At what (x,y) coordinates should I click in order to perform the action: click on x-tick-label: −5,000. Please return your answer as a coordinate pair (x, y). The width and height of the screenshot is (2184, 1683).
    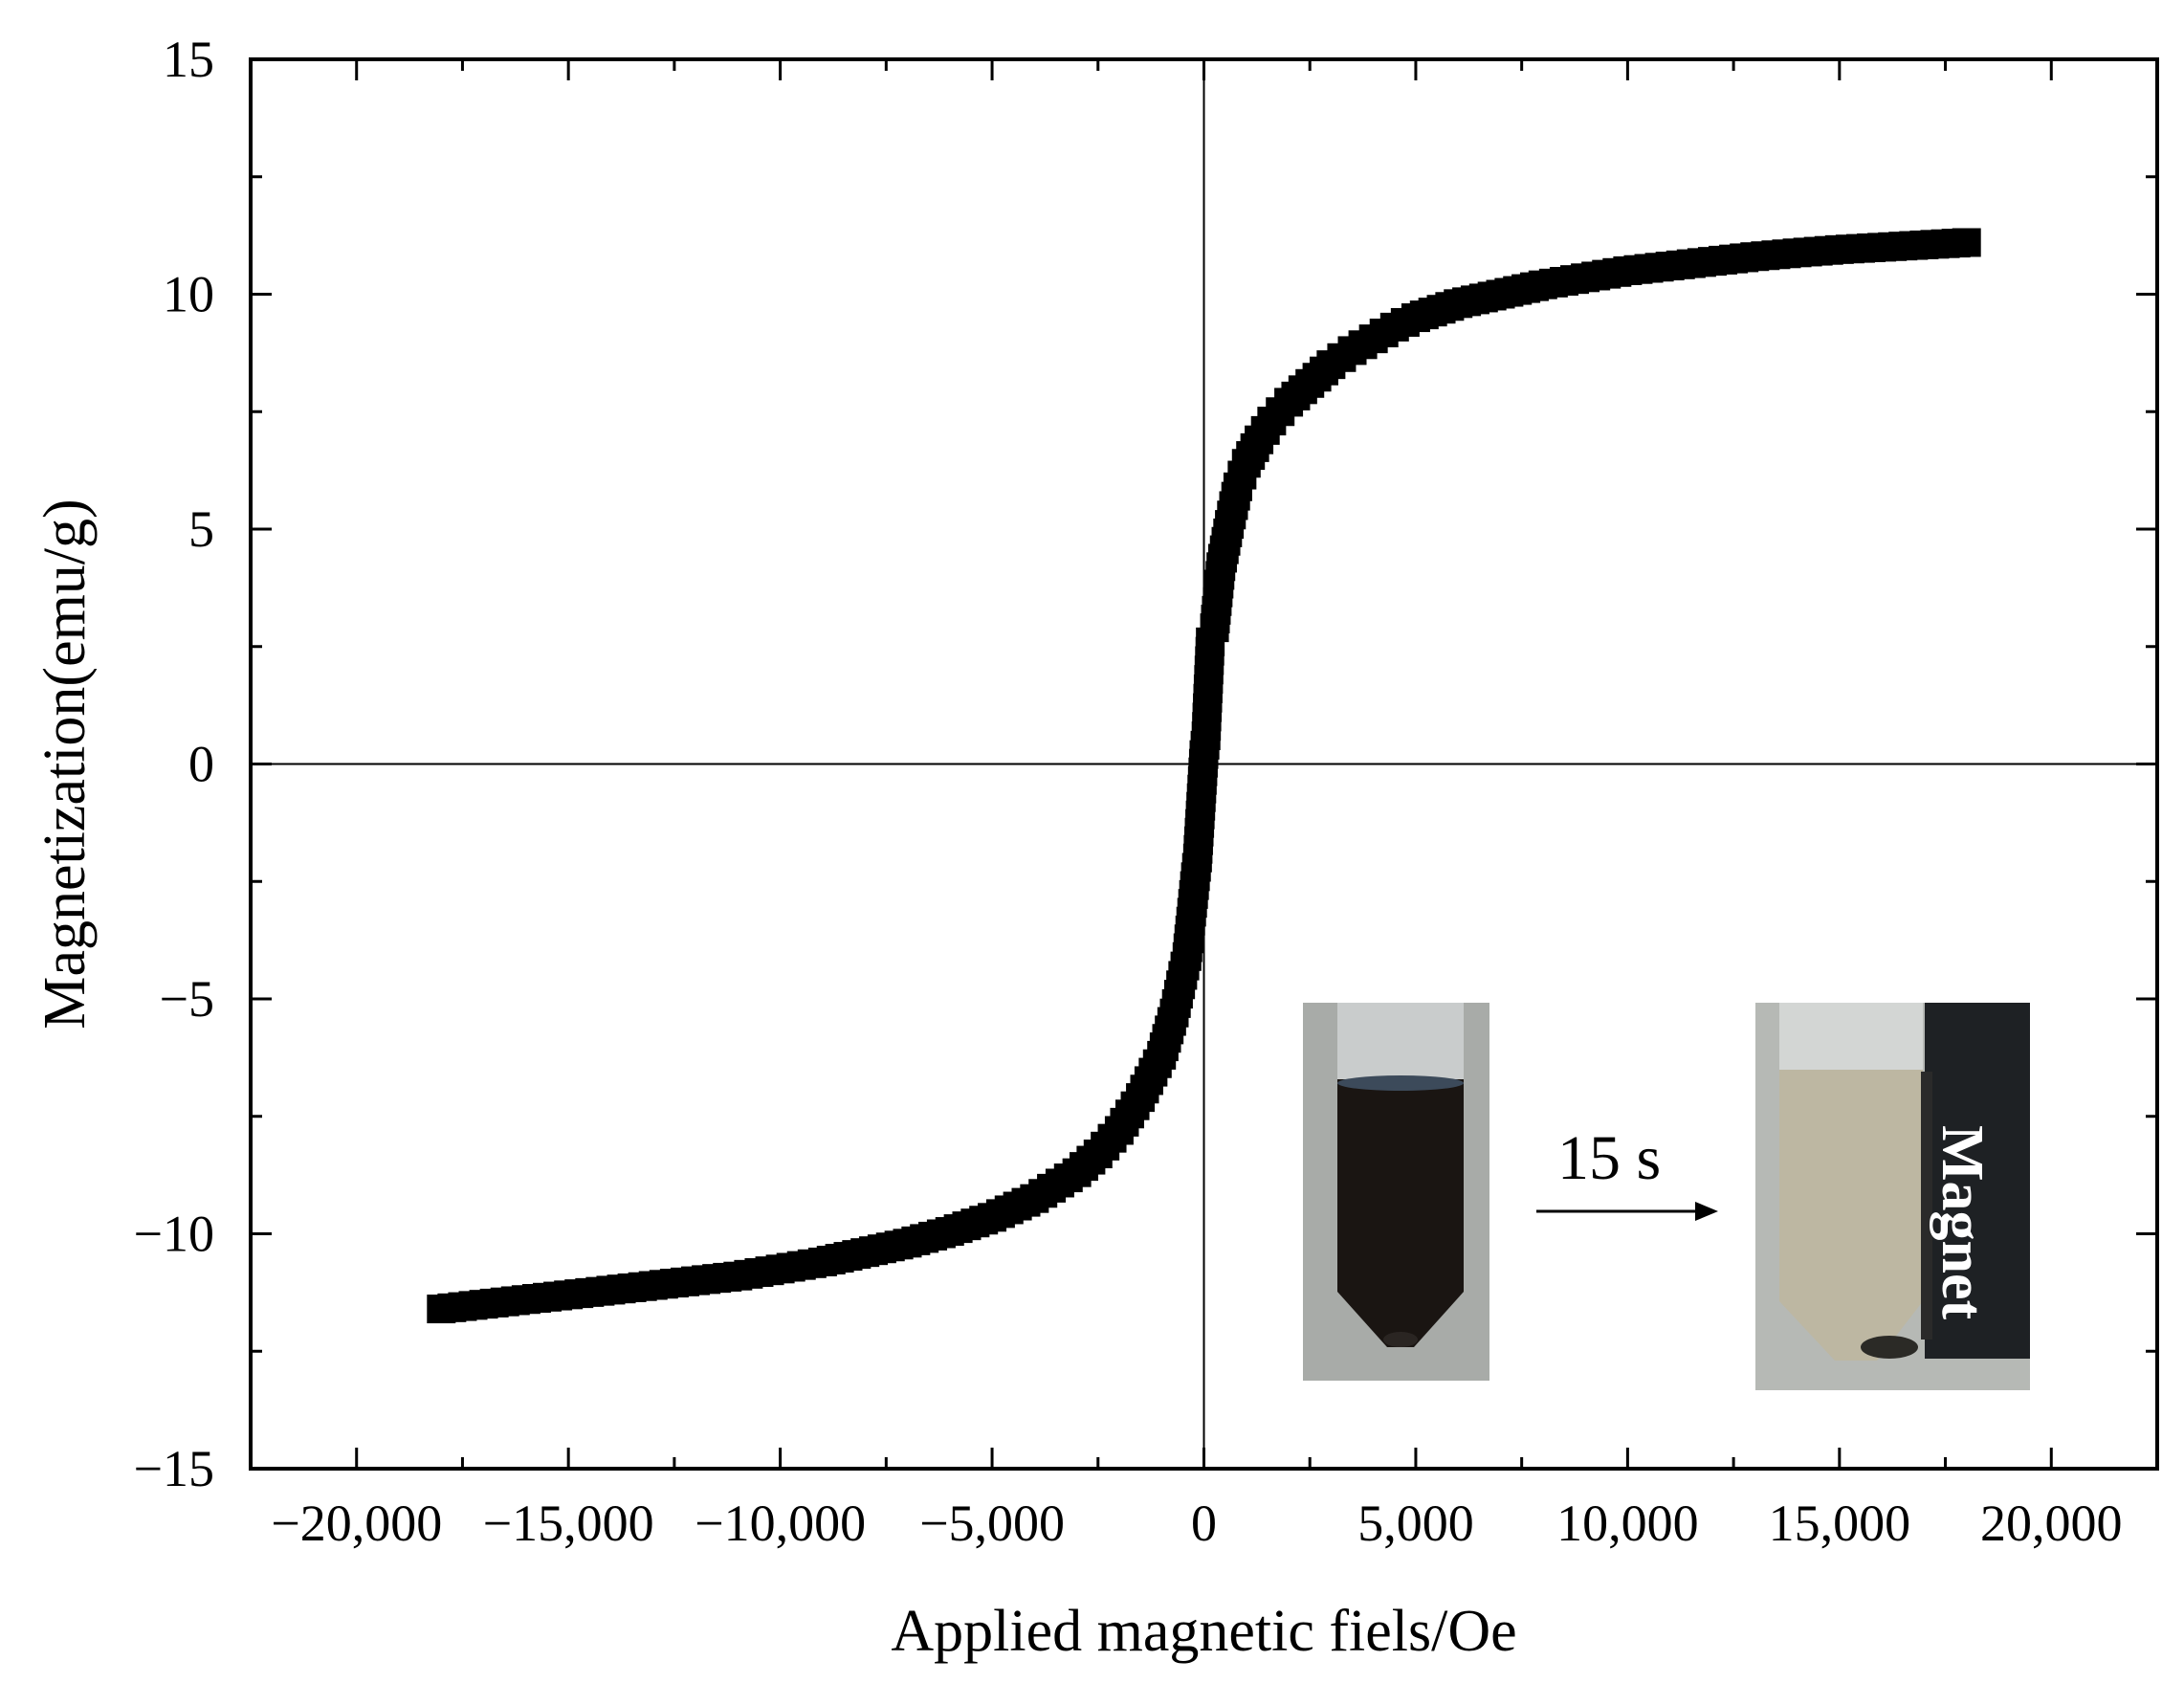
    Looking at the image, I should click on (992, 1523).